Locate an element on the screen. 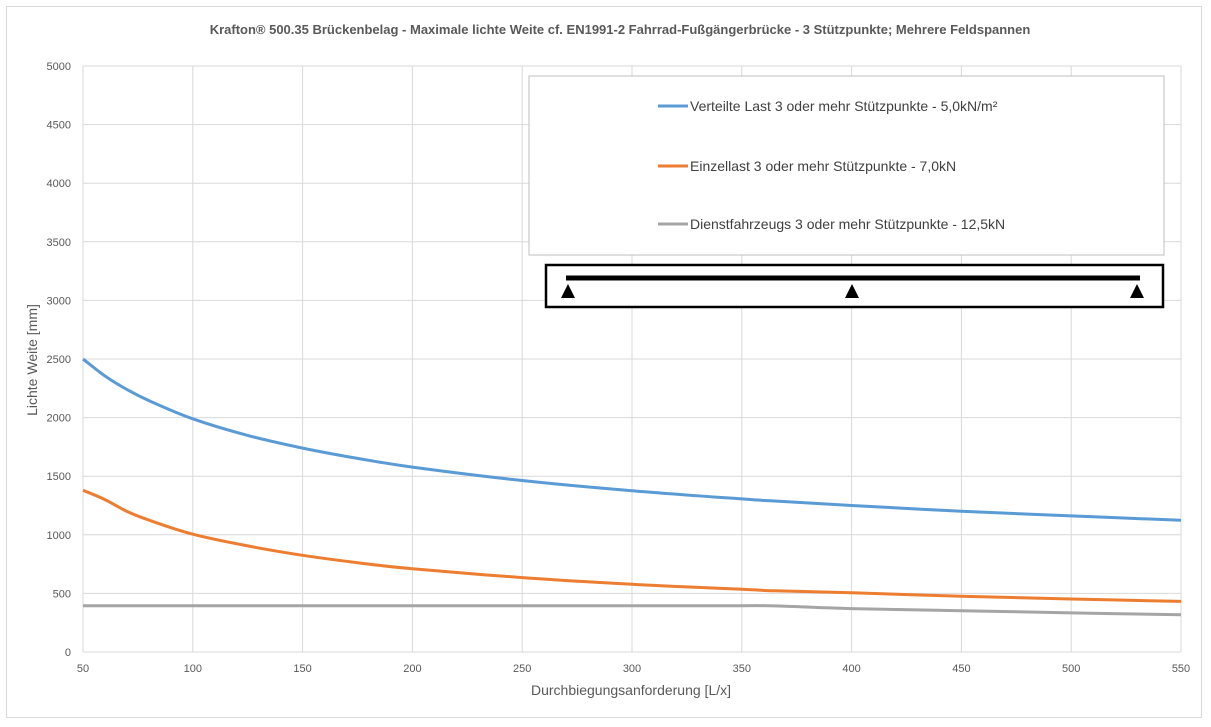 This screenshot has height=727, width=1211. x-tick-label: 400 is located at coordinates (851, 669).